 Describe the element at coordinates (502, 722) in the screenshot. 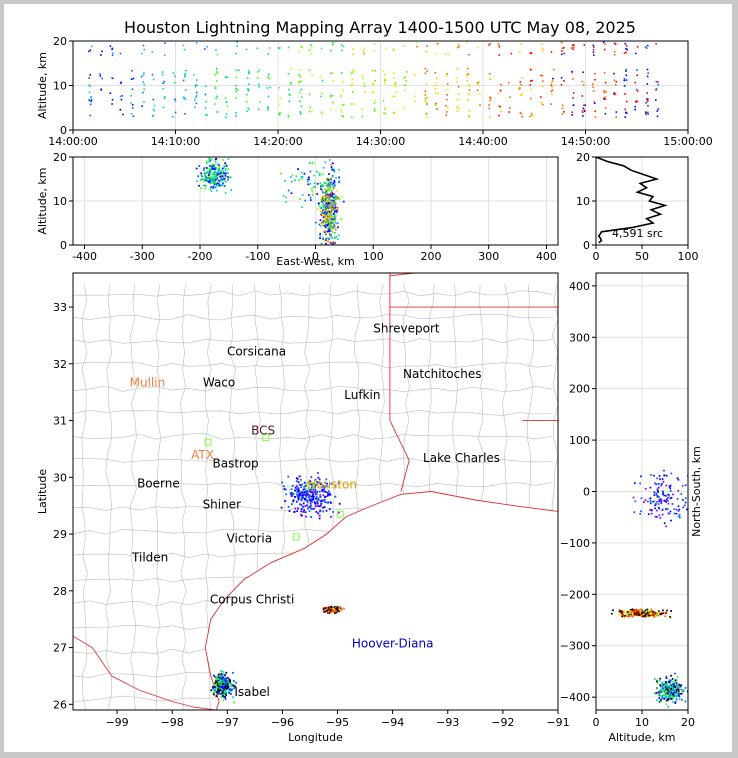

I see `x-tick-label: −92` at that location.